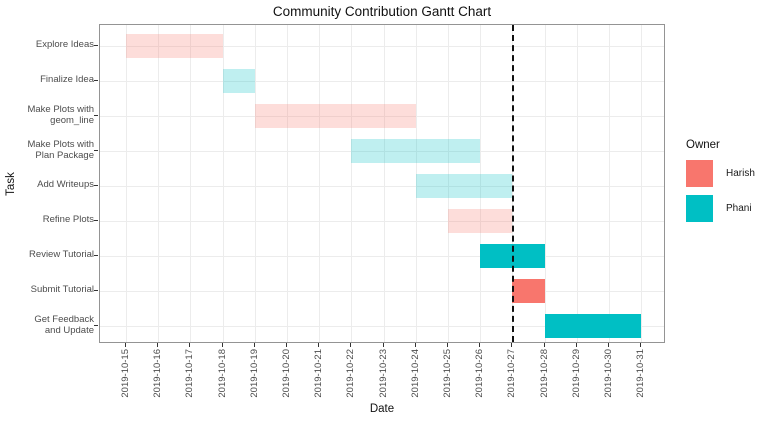  I want to click on x-tick-label: 2019-10-30, so click(608, 373).